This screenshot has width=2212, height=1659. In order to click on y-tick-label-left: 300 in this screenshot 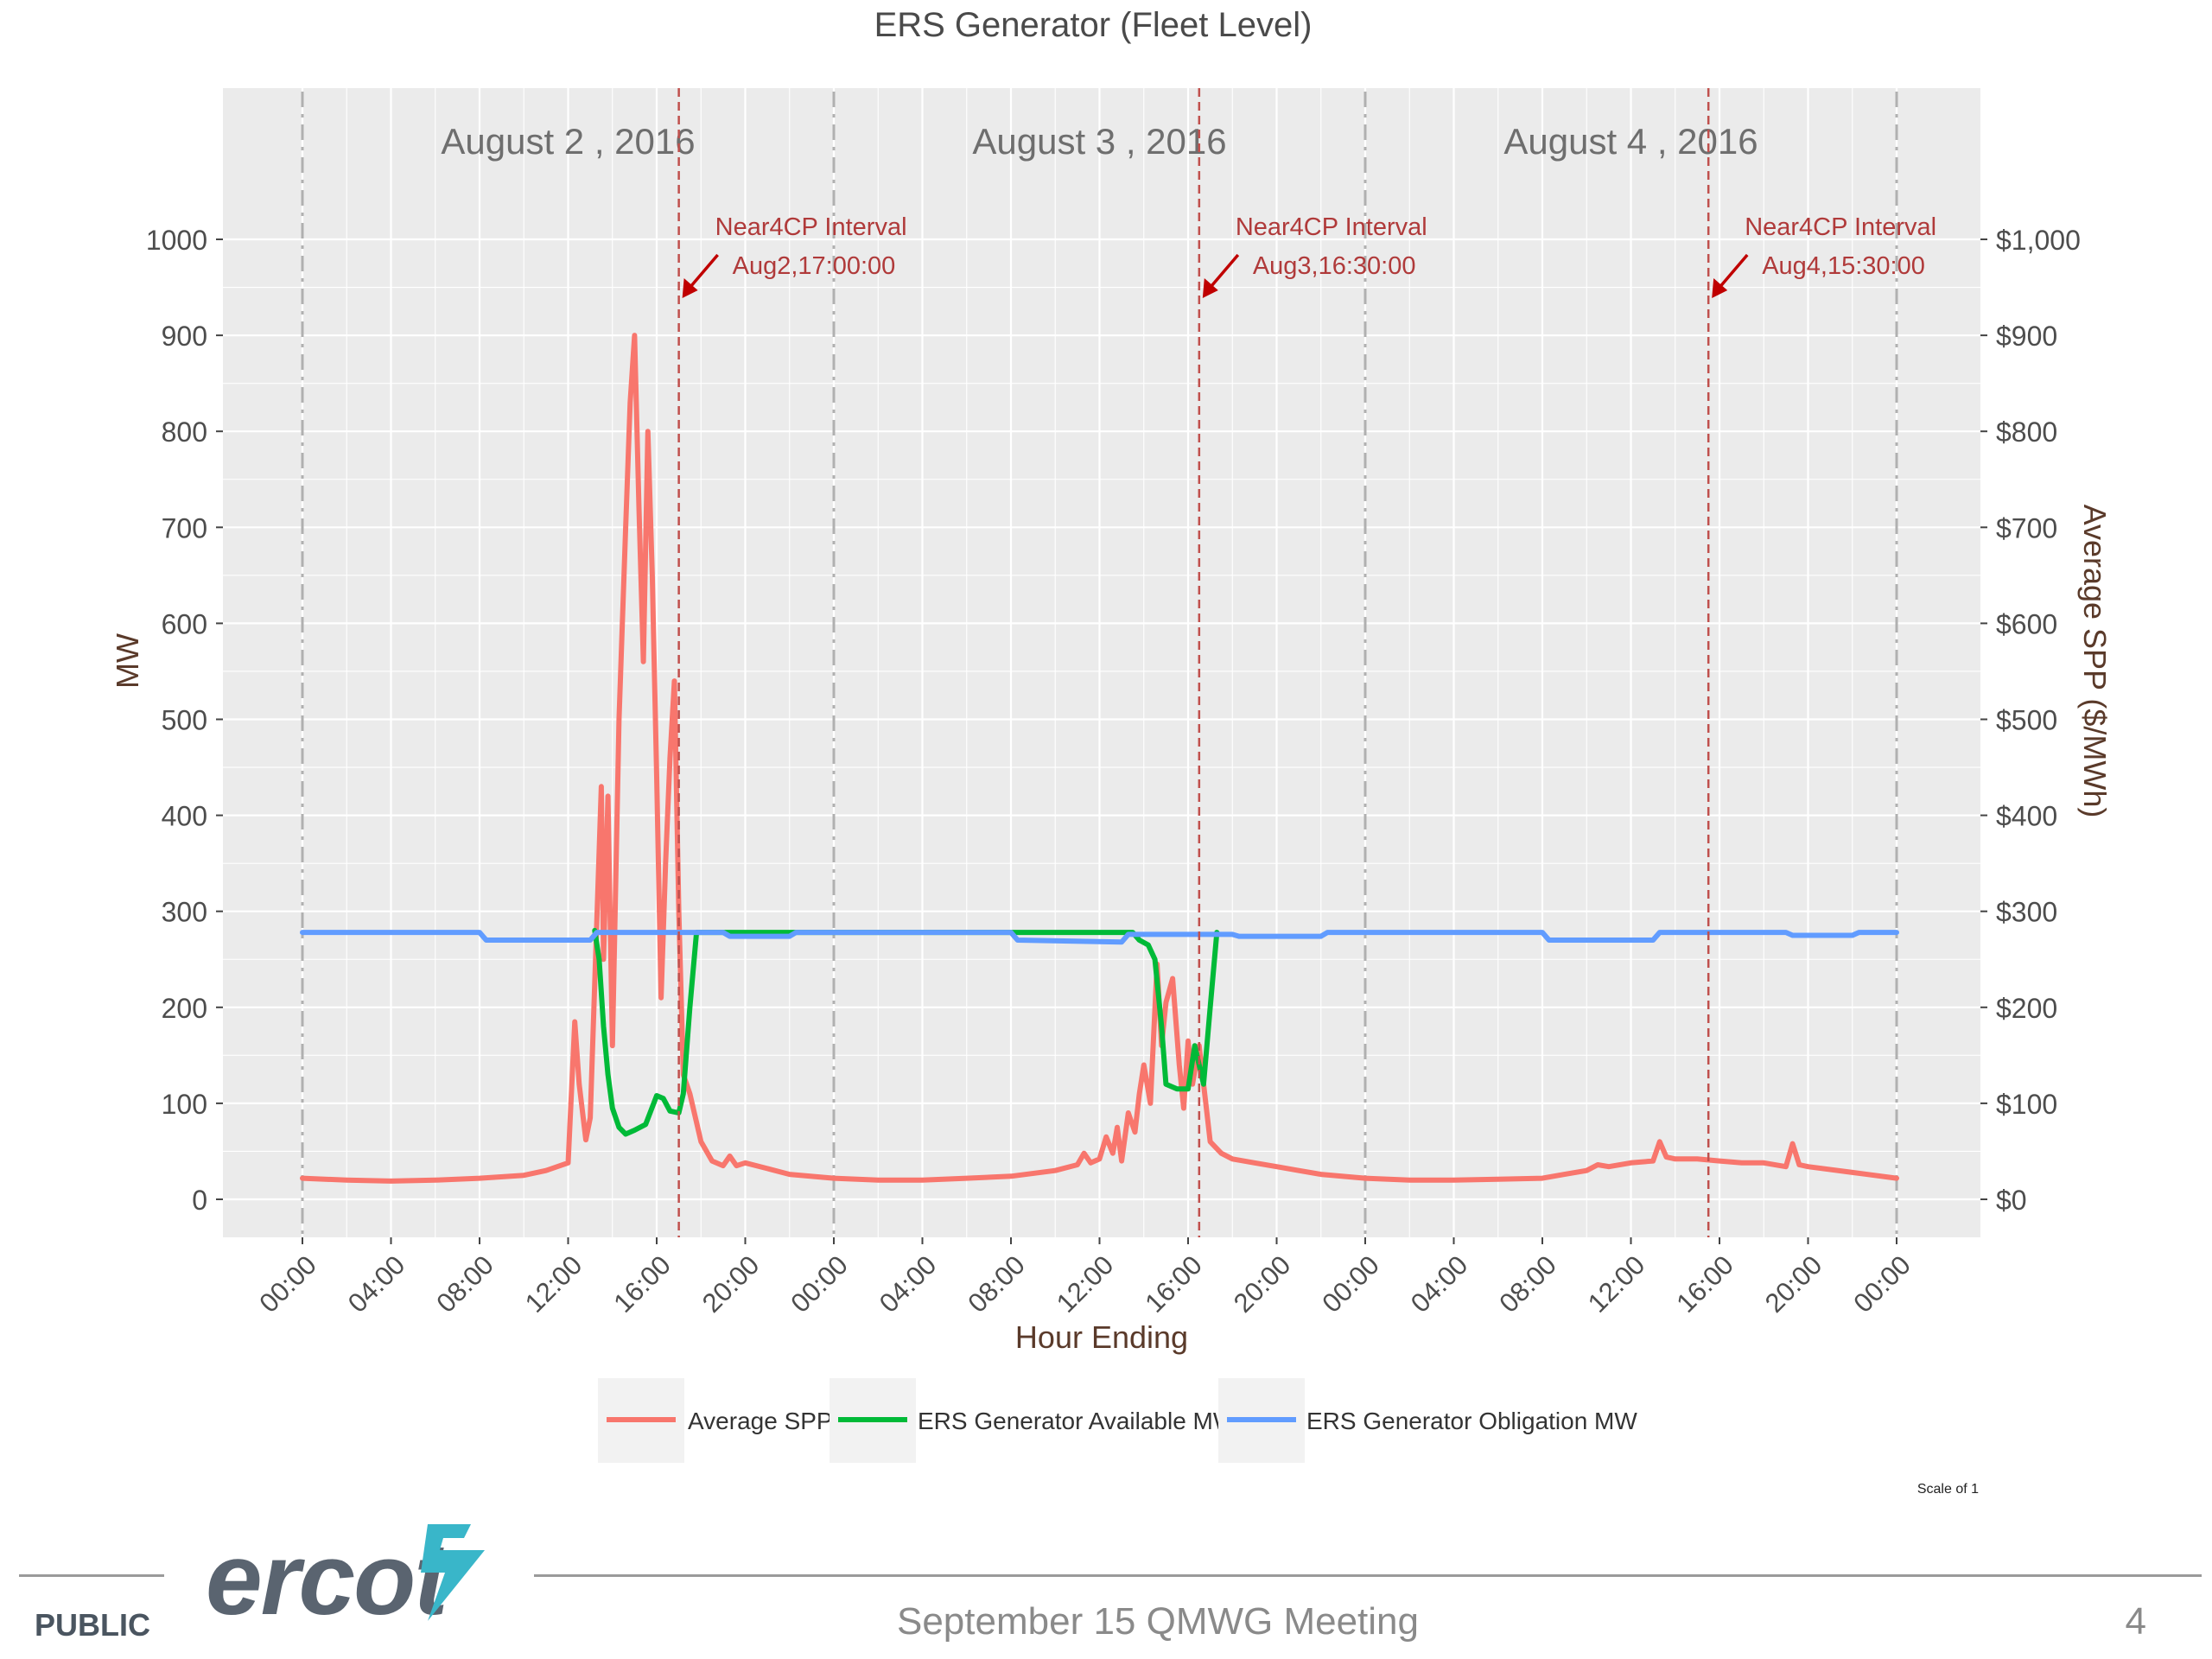, I will do `click(184, 913)`.